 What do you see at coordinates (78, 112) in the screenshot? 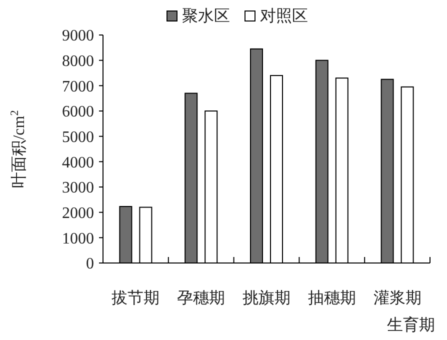
I see `y-tick-label: 6000` at bounding box center [78, 112].